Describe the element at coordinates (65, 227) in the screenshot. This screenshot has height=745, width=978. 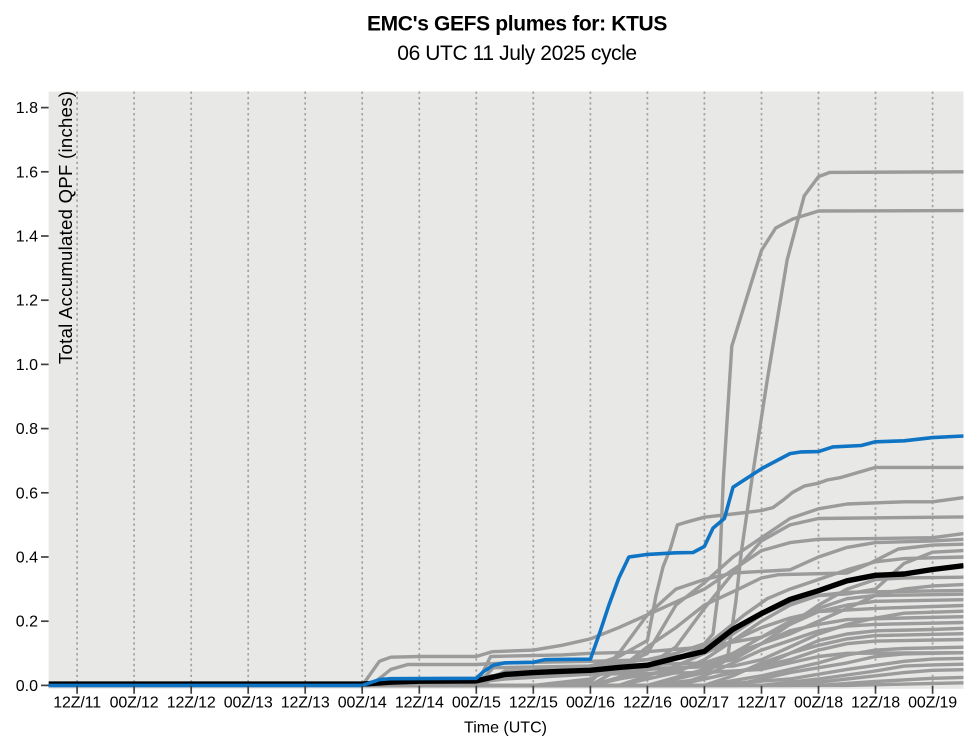
I see `svg-text: Total Accumulated QPF (inches)` at that location.